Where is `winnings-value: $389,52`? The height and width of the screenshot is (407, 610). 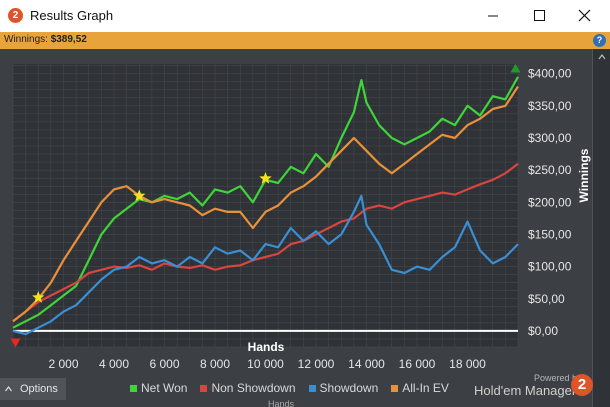 winnings-value: $389,52 is located at coordinates (68, 39).